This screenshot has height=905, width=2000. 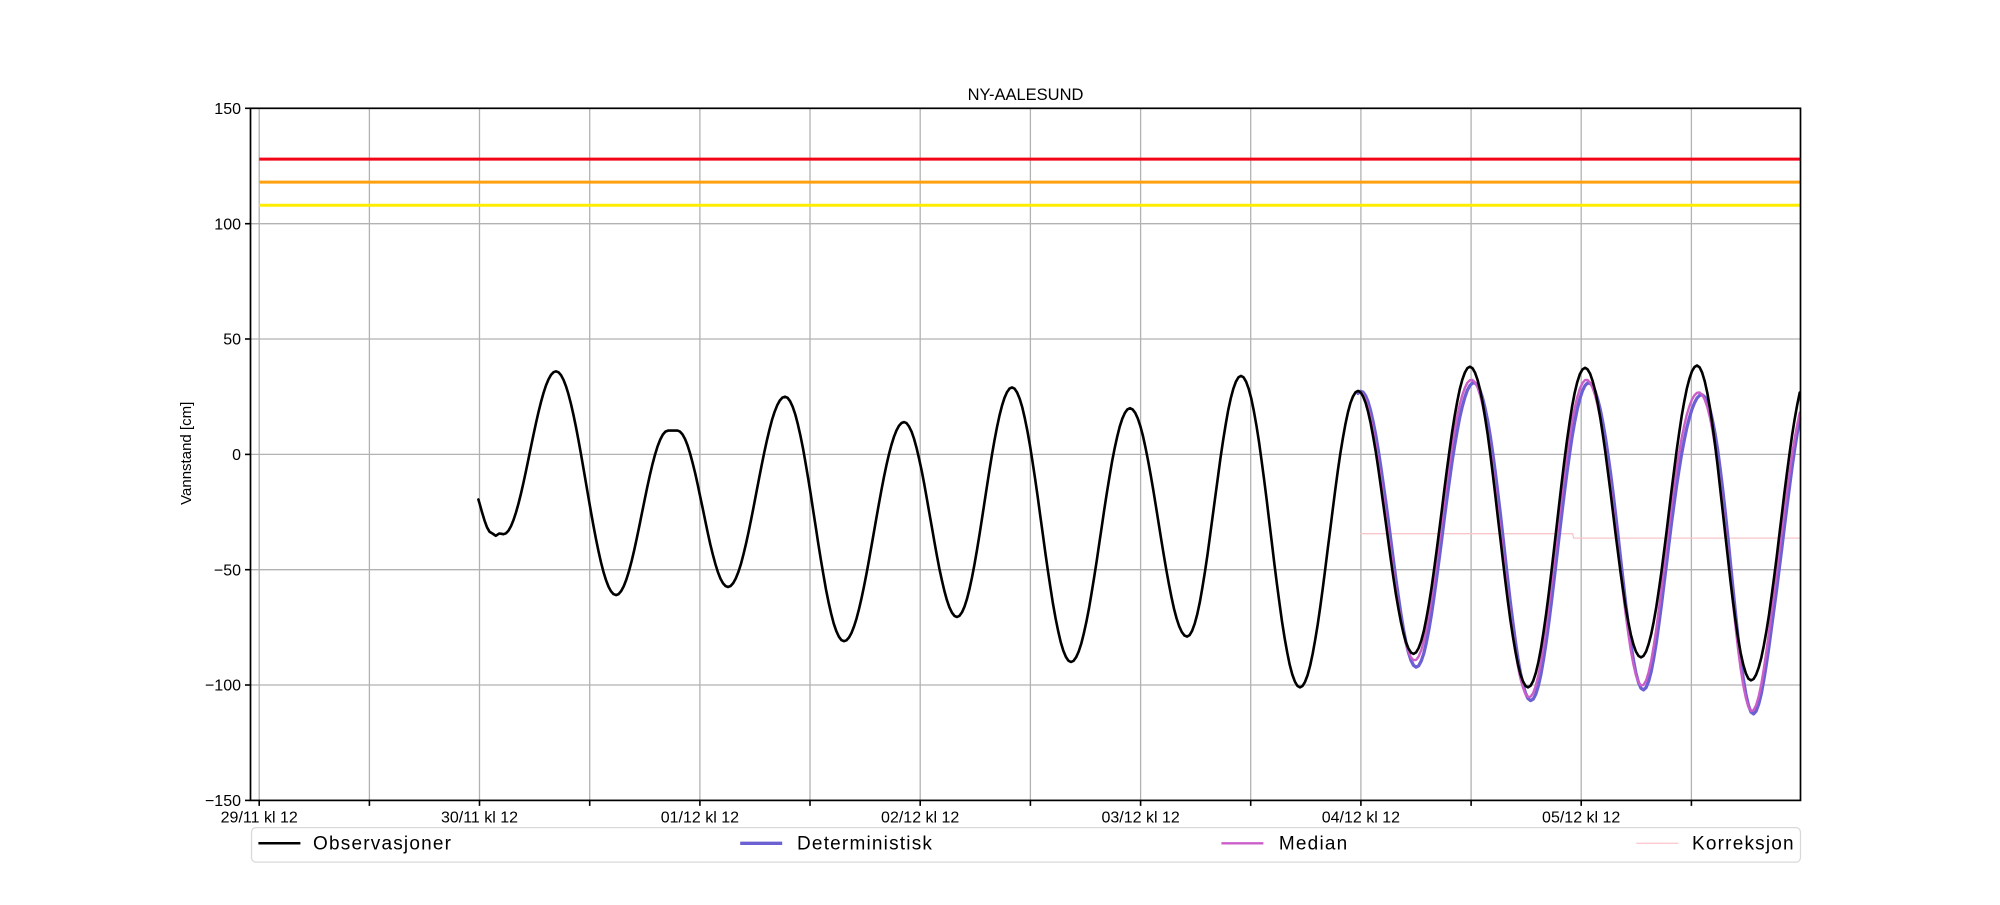 I want to click on svg-text: 0, so click(x=236, y=455).